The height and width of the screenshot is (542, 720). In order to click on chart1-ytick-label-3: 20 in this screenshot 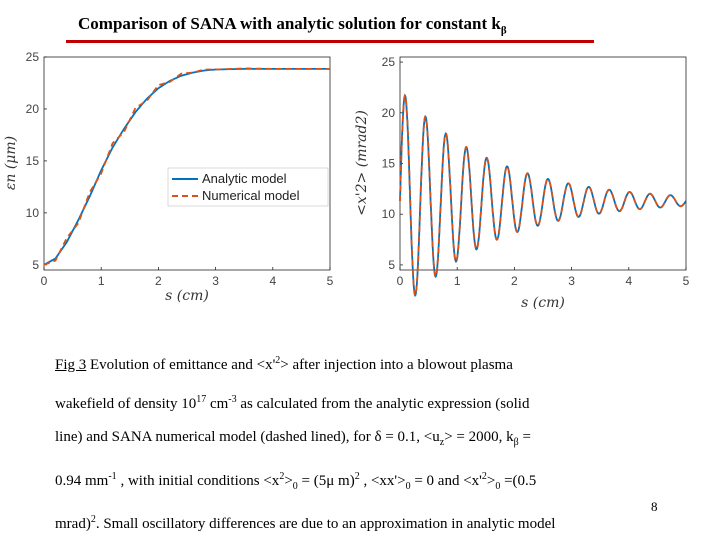, I will do `click(33, 109)`.